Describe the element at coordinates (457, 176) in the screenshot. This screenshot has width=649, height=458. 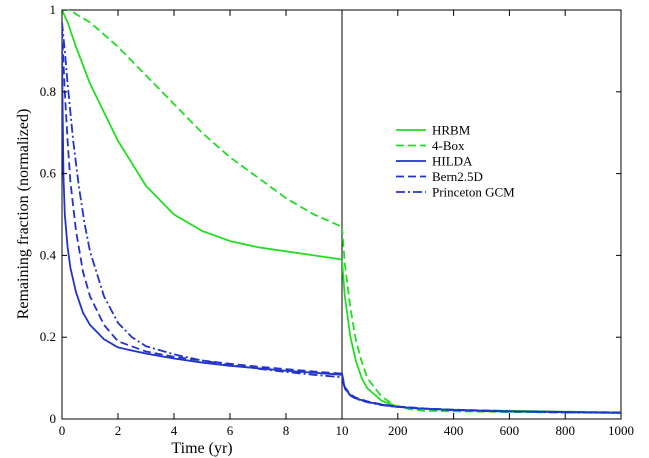
I see `legend-label-bern2-5d: Bern2.5D` at that location.